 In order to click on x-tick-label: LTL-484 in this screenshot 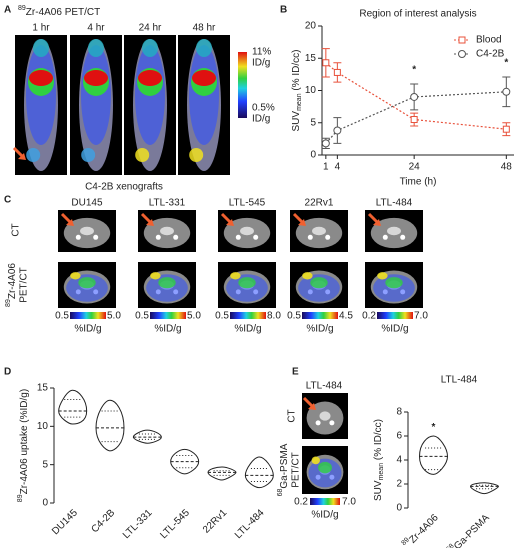, I will do `click(250, 524)`.